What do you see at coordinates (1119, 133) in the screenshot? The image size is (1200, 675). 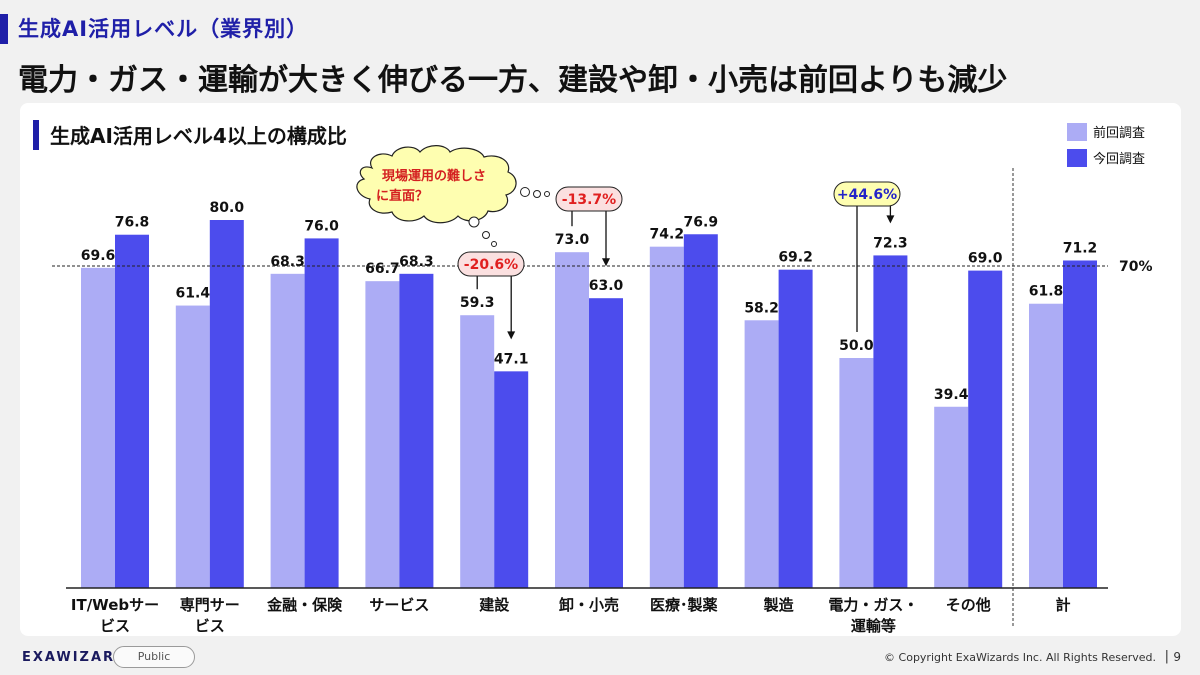 I see `legend-label-previous: 前回調査` at bounding box center [1119, 133].